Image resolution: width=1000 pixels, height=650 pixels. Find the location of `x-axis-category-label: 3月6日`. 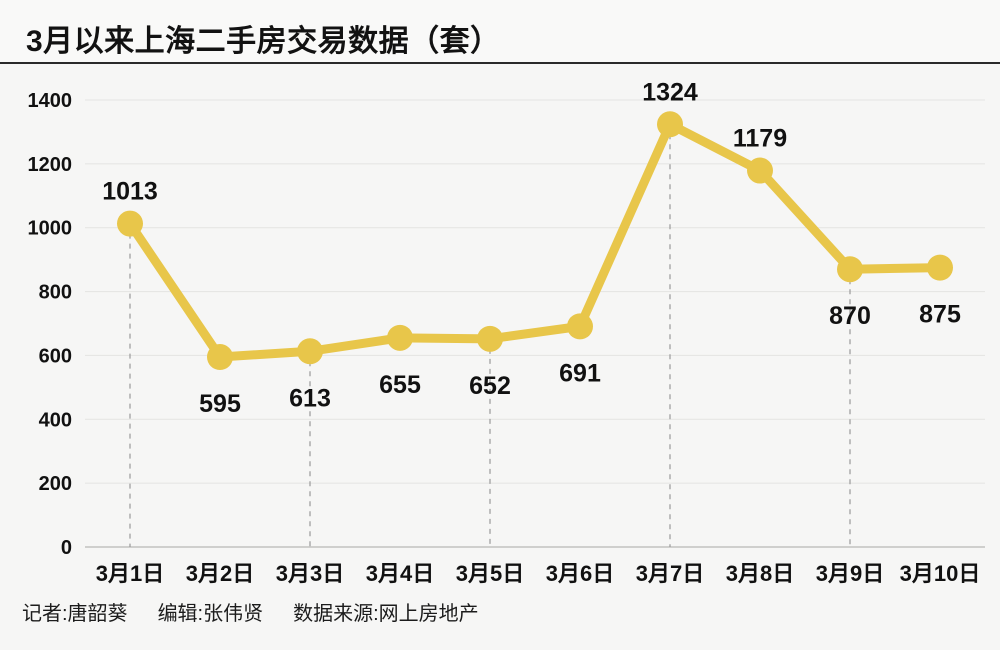

x-axis-category-label: 3月6日 is located at coordinates (580, 573).